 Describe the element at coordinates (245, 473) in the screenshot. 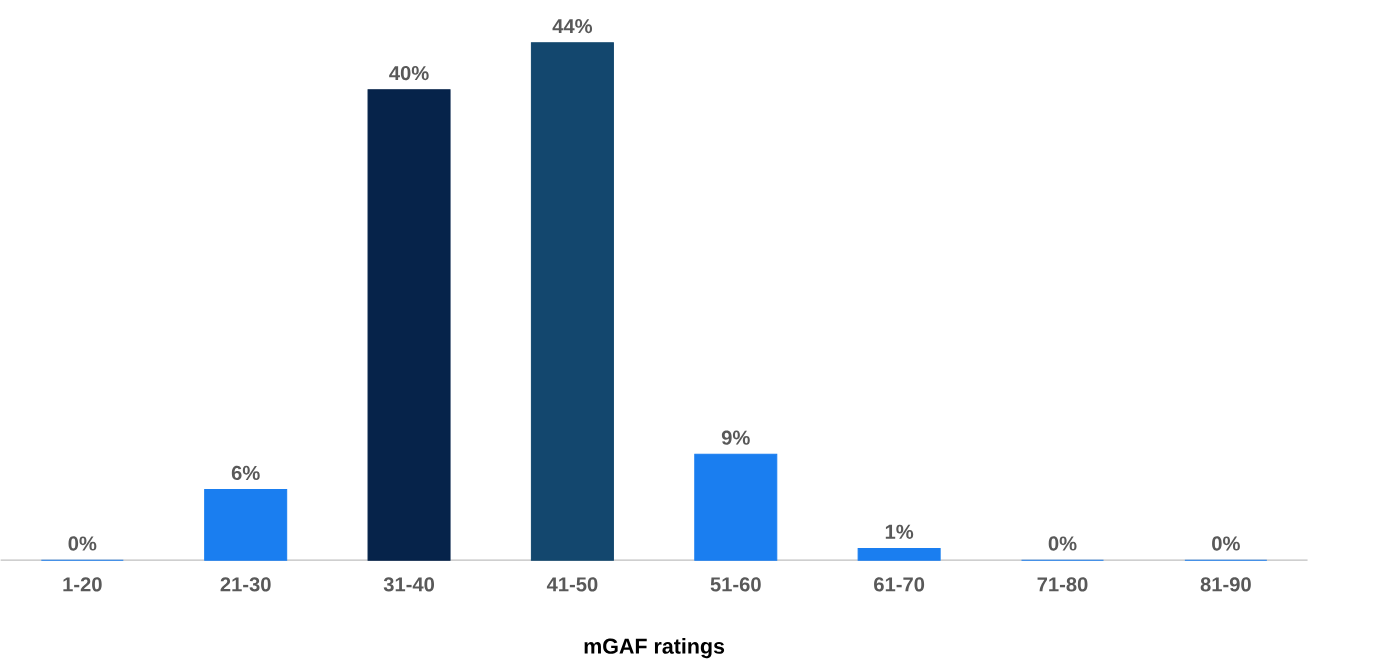

I see `data-label: 6%` at that location.